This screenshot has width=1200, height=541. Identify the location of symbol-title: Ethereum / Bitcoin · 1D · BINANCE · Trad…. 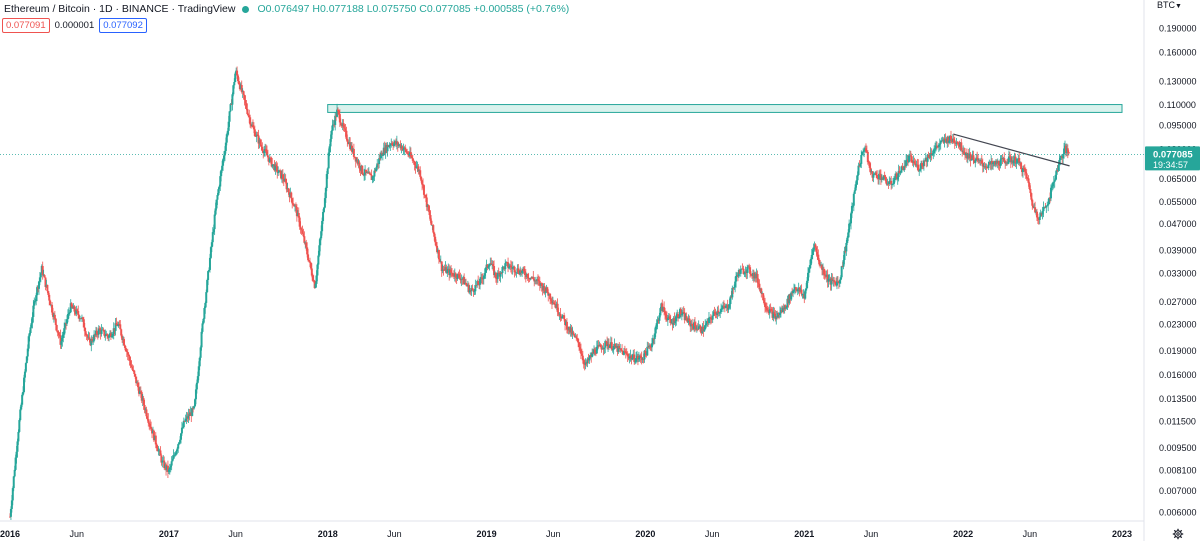
(120, 9).